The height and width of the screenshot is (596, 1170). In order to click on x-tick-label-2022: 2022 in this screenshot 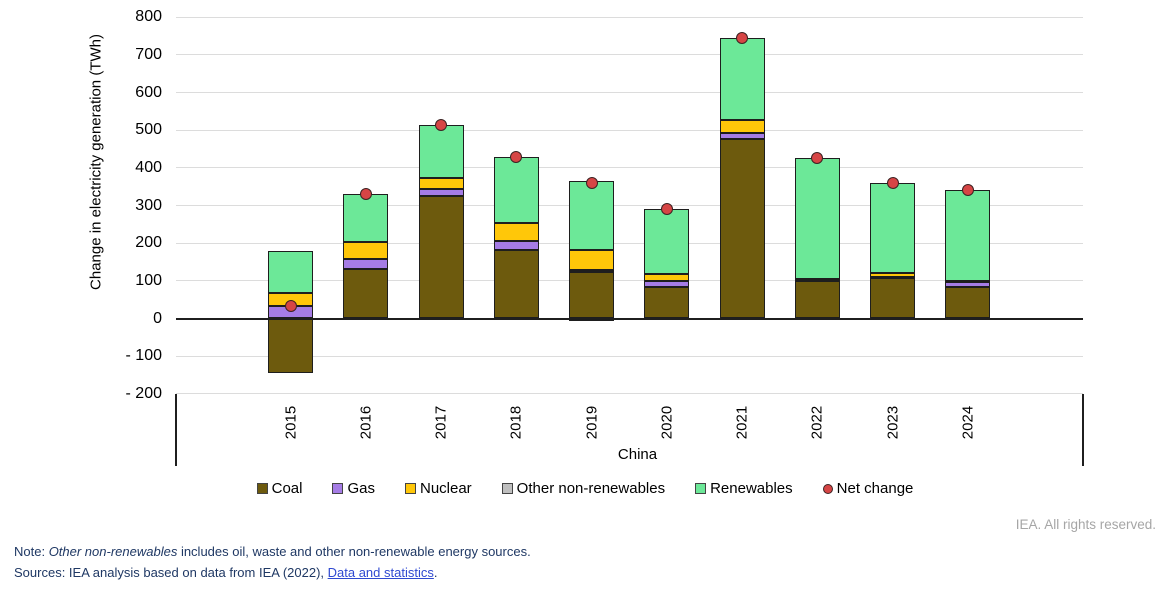, I will do `click(817, 422)`.